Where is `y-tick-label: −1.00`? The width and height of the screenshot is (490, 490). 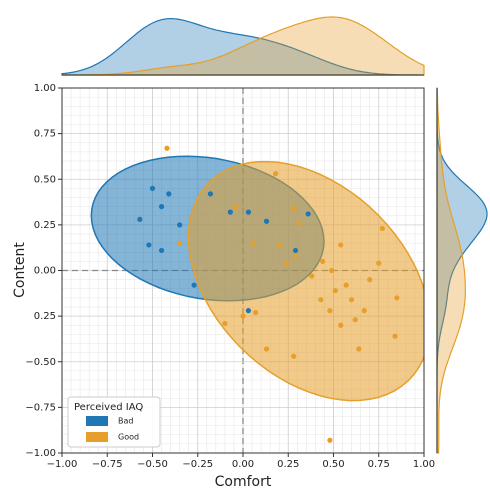
y-tick-label: −1.00 is located at coordinates (40, 453).